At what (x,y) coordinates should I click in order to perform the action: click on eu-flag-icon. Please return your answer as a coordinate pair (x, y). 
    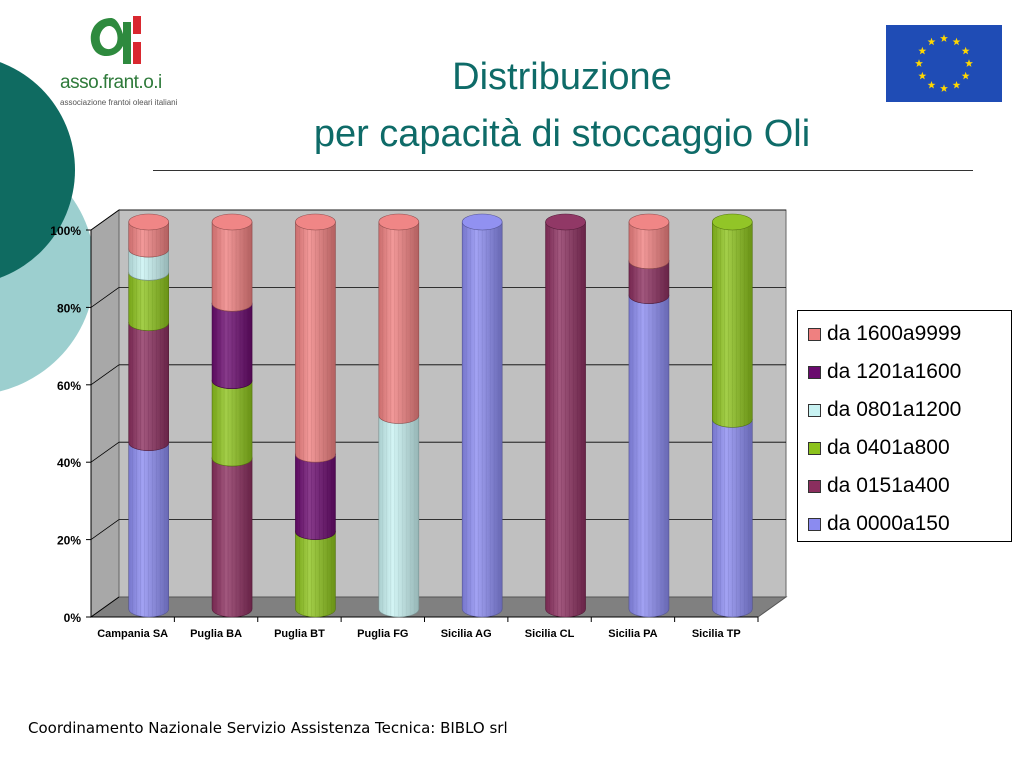
    Looking at the image, I should click on (944, 63).